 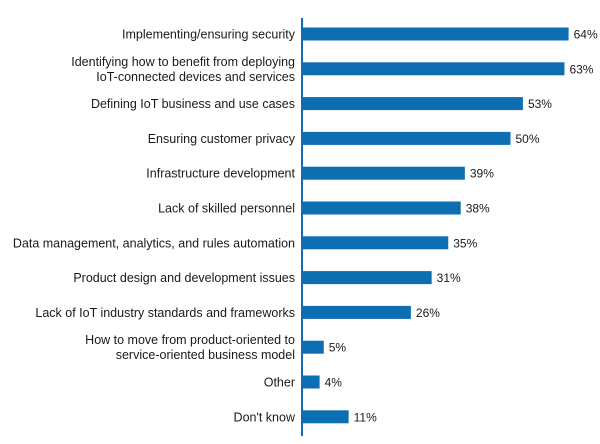 What do you see at coordinates (265, 417) in the screenshot?
I see `category-label-11: Don't know` at bounding box center [265, 417].